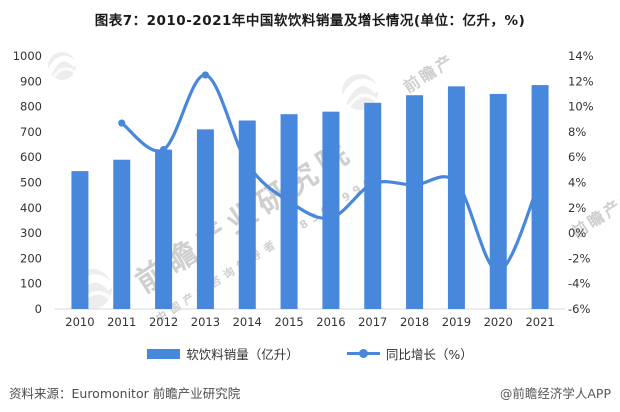 Image resolution: width=620 pixels, height=412 pixels. I want to click on bar-2015, so click(289, 211).